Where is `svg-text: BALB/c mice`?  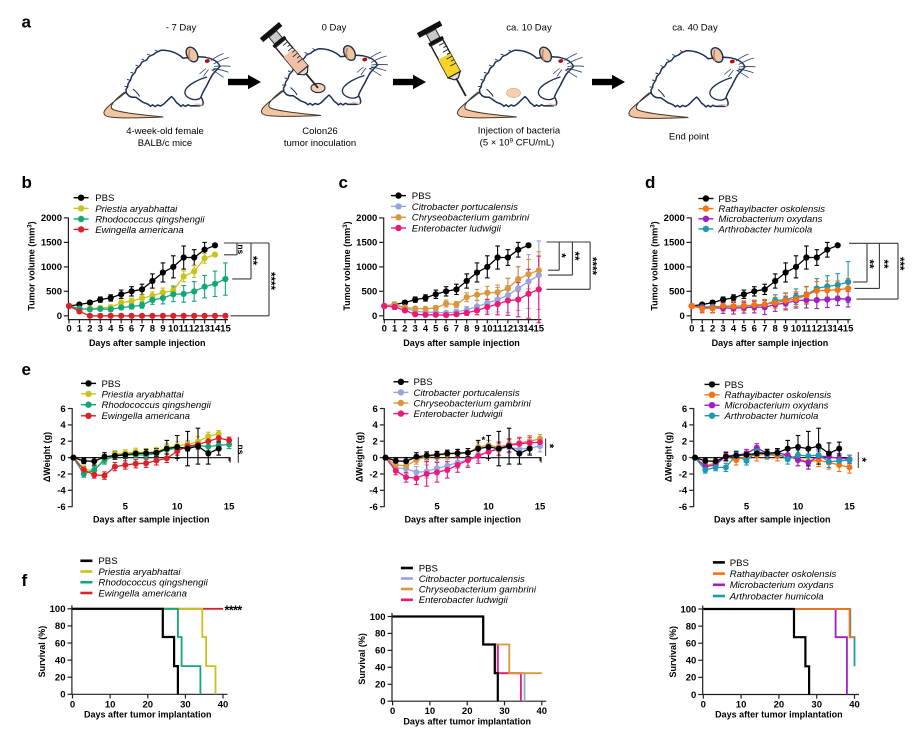
svg-text: BALB/c mice is located at coordinates (165, 143).